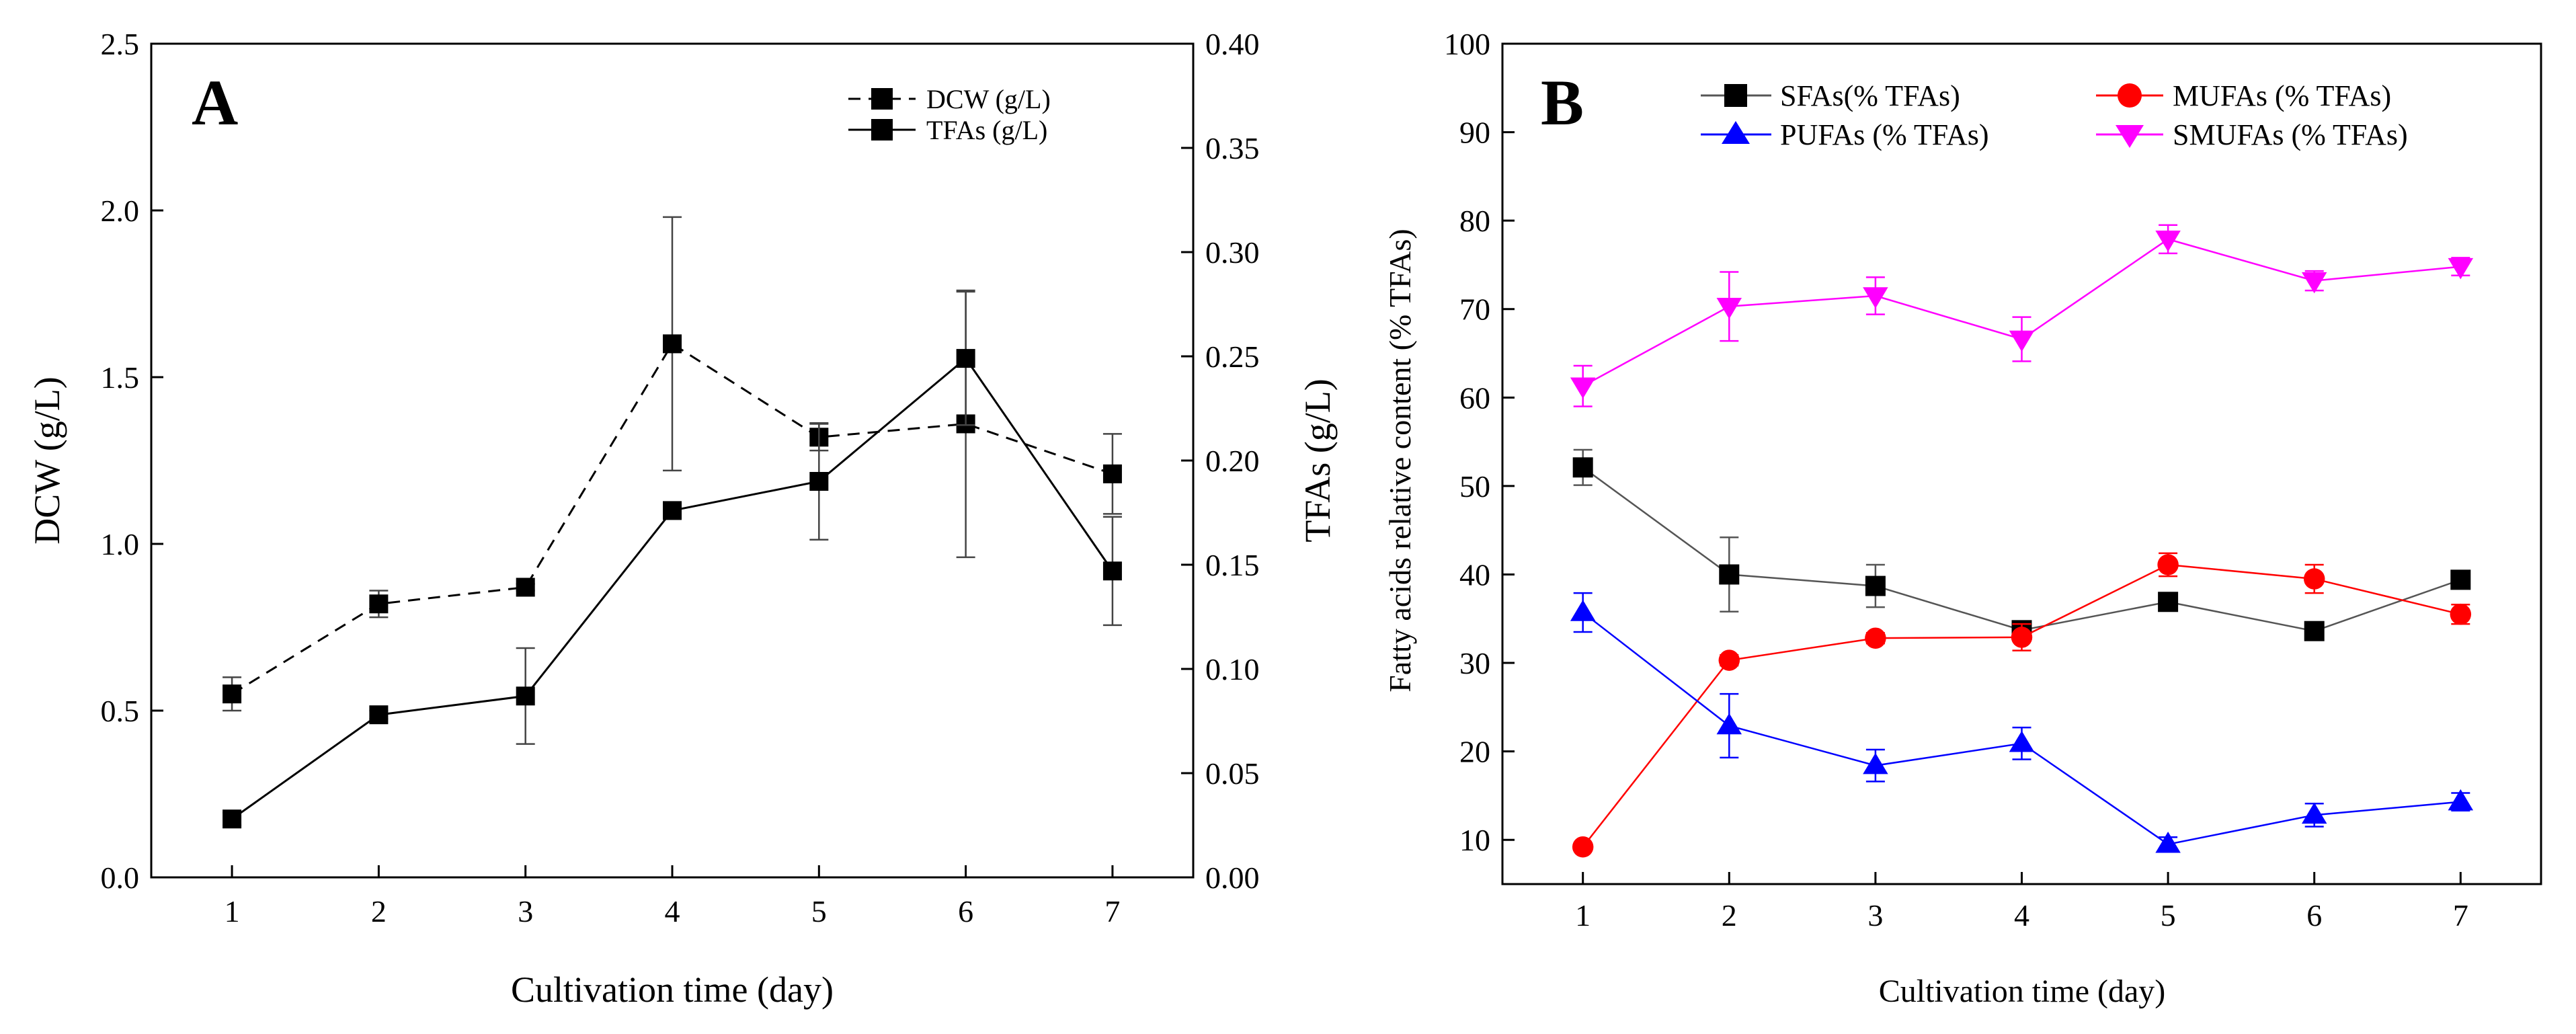 The height and width of the screenshot is (1034, 2576). Describe the element at coordinates (988, 99) in the screenshot. I see `legend-dcw-label: DCW (g/L)` at that location.